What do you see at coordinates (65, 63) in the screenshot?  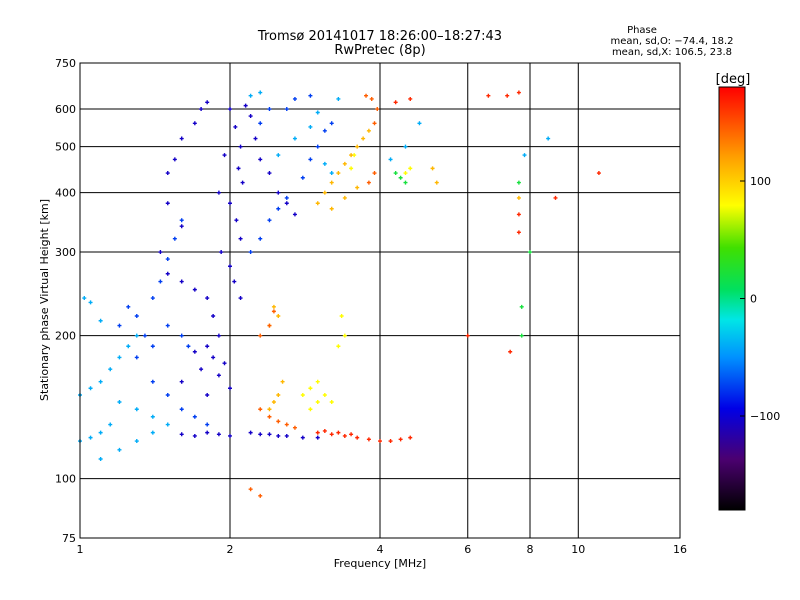 I see `y-tick-label: 750` at bounding box center [65, 63].